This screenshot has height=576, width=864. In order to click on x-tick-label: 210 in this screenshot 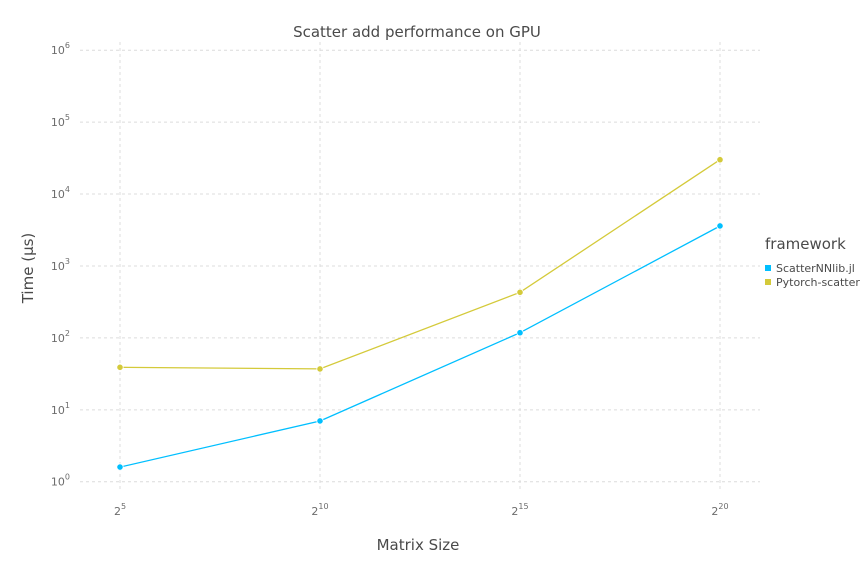, I will do `click(319, 510)`.